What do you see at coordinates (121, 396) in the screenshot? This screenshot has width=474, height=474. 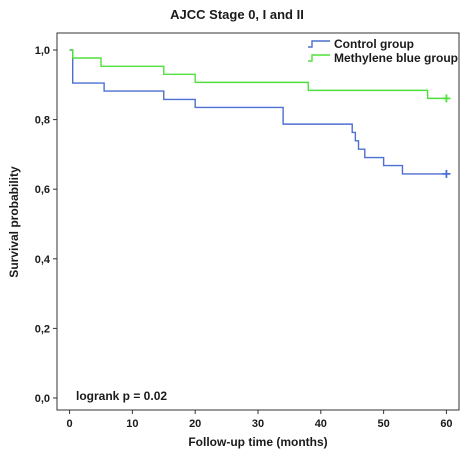 I see `logrank-annotation: logrank p = 0.02` at bounding box center [121, 396].